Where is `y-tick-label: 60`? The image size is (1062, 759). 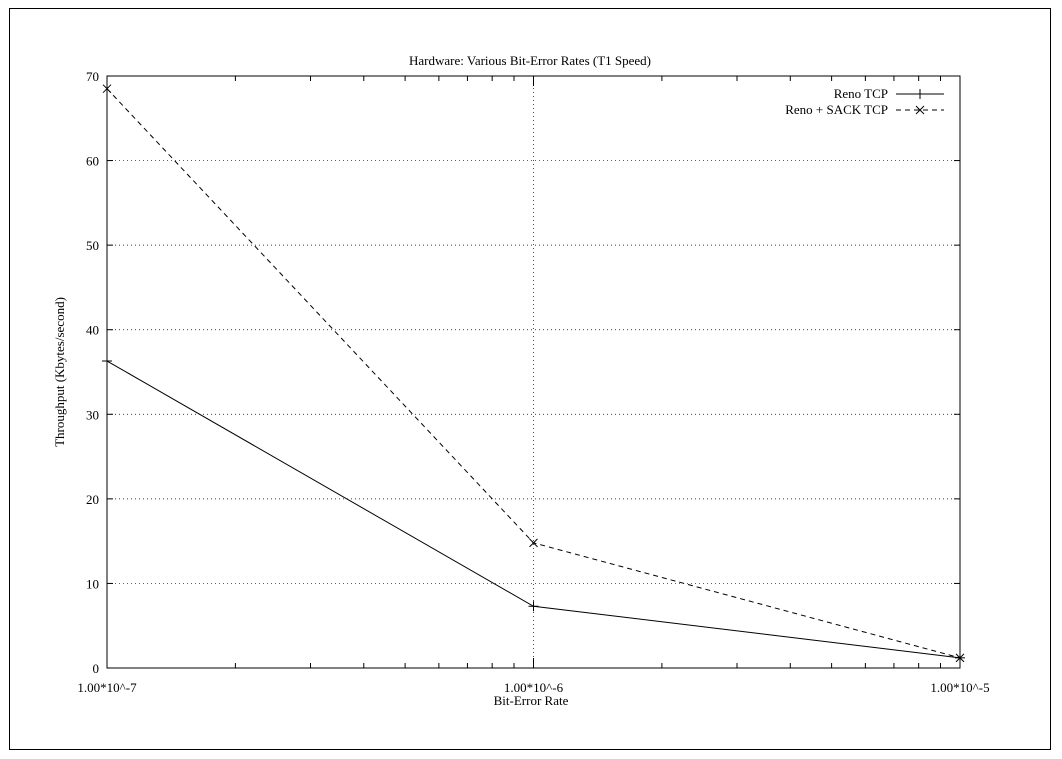 y-tick-label: 60 is located at coordinates (92, 161).